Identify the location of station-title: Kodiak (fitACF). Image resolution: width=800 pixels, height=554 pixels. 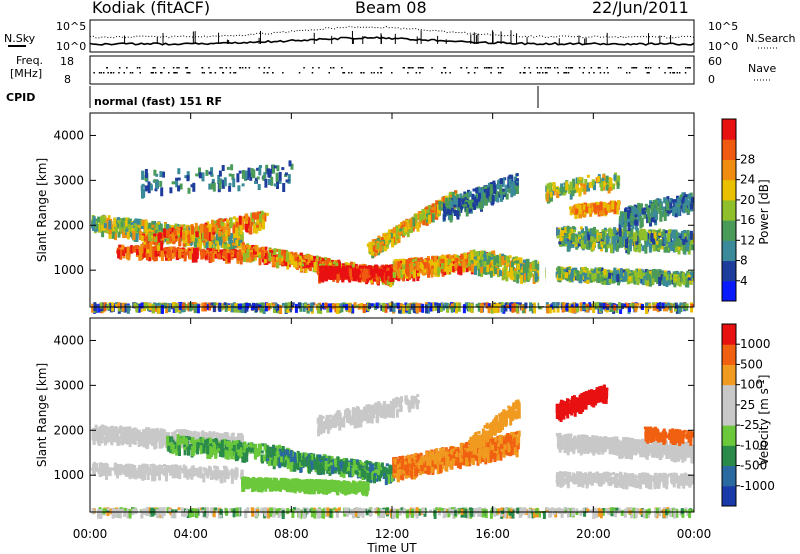
(151, 8).